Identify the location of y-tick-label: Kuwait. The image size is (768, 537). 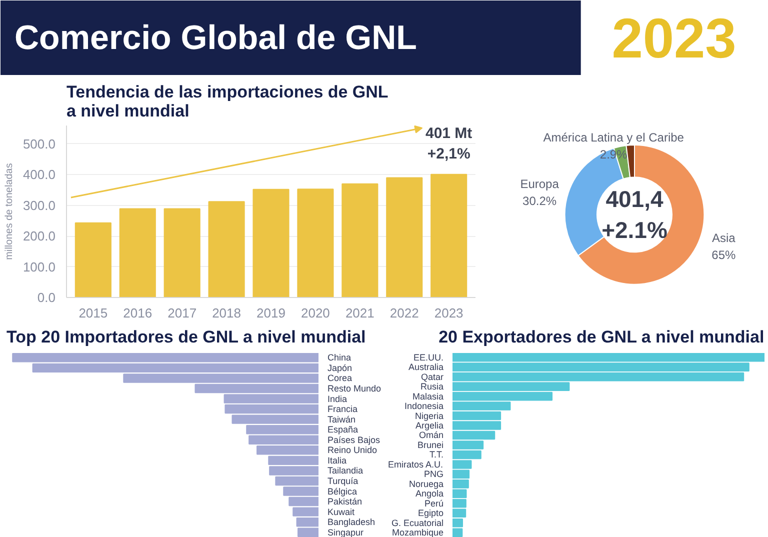
(342, 511).